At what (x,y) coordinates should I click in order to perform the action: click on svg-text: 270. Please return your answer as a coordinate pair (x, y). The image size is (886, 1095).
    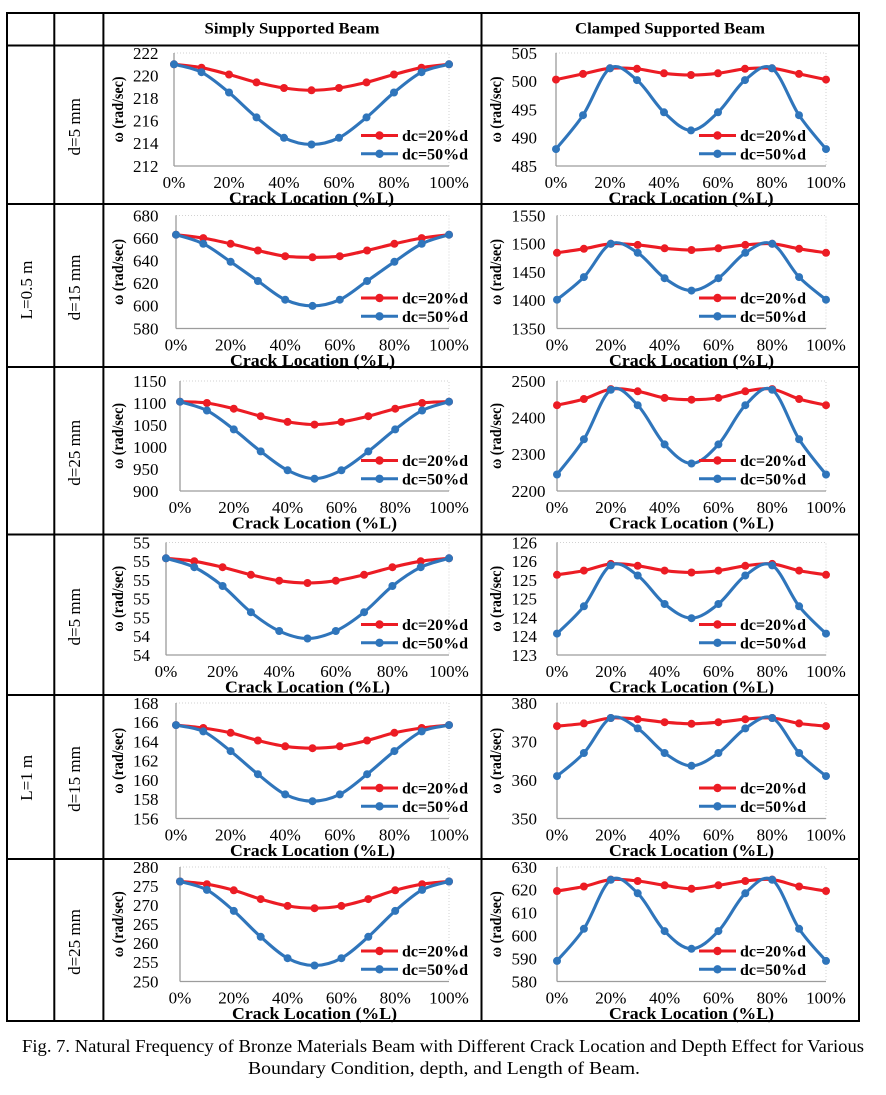
    Looking at the image, I should click on (146, 905).